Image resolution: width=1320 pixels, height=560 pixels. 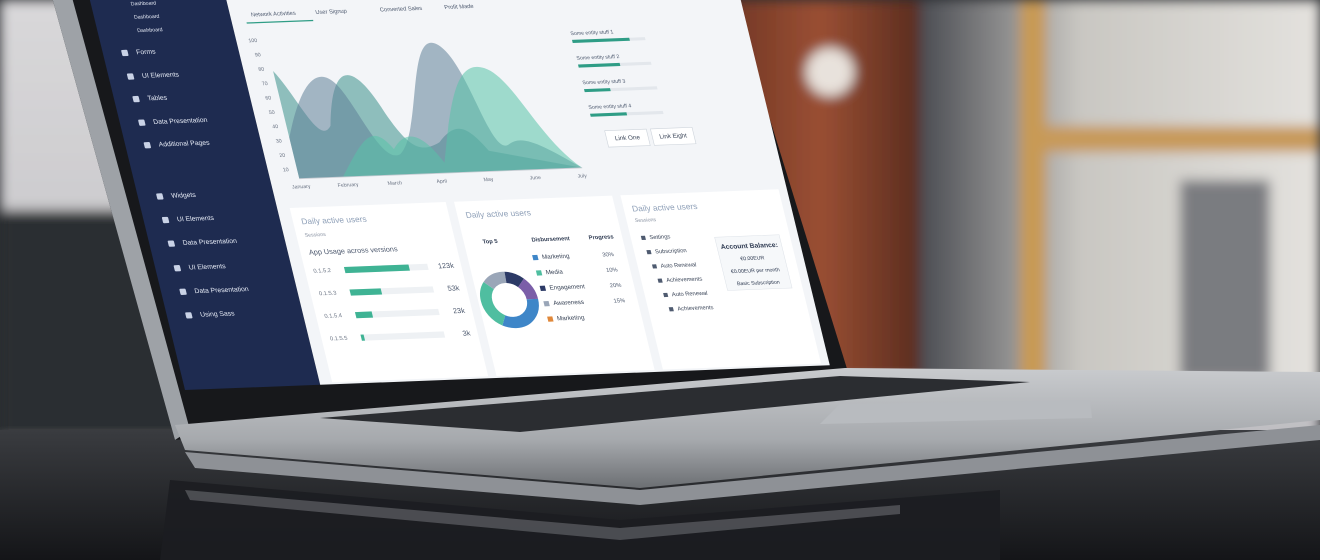 What do you see at coordinates (353, 250) in the screenshot?
I see `panel-heading: App Usage across versions` at bounding box center [353, 250].